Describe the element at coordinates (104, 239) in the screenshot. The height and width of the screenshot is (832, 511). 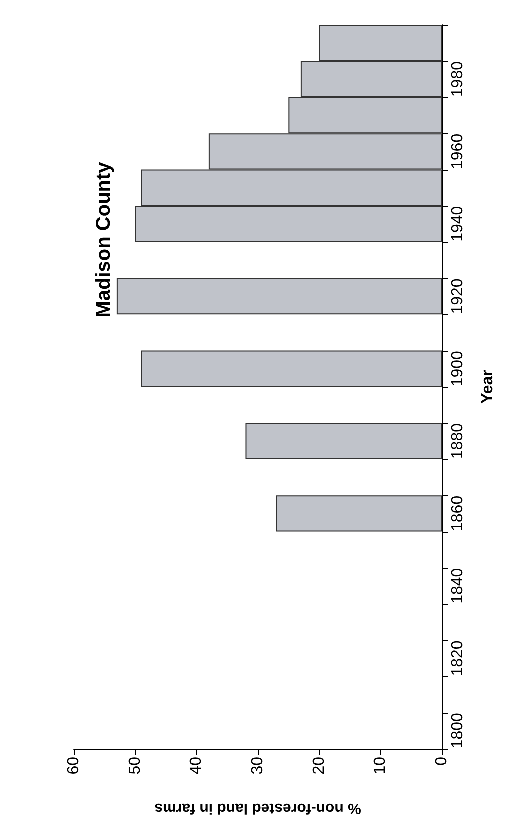
I see `text: Madison County` at that location.